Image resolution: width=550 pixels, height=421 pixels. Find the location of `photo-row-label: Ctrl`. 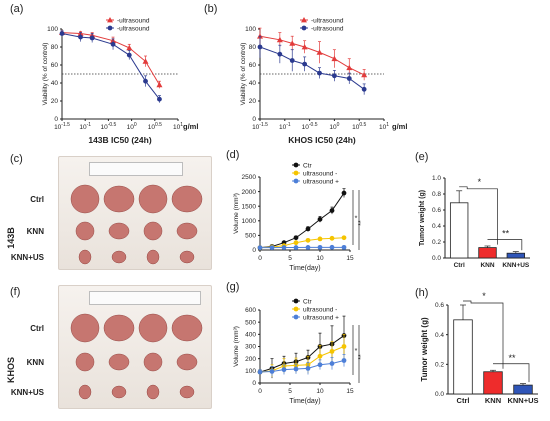

photo-row-label: Ctrl is located at coordinates (37, 199).